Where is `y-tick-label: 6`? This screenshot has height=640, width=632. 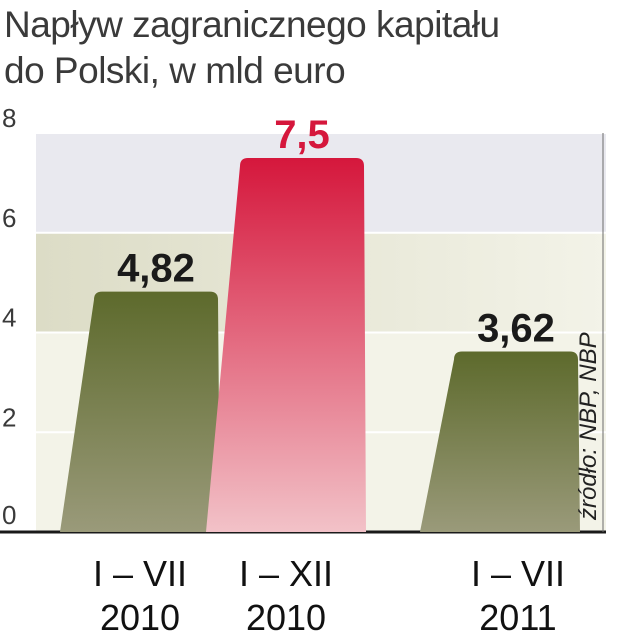 y-tick-label: 6 is located at coordinates (9, 218).